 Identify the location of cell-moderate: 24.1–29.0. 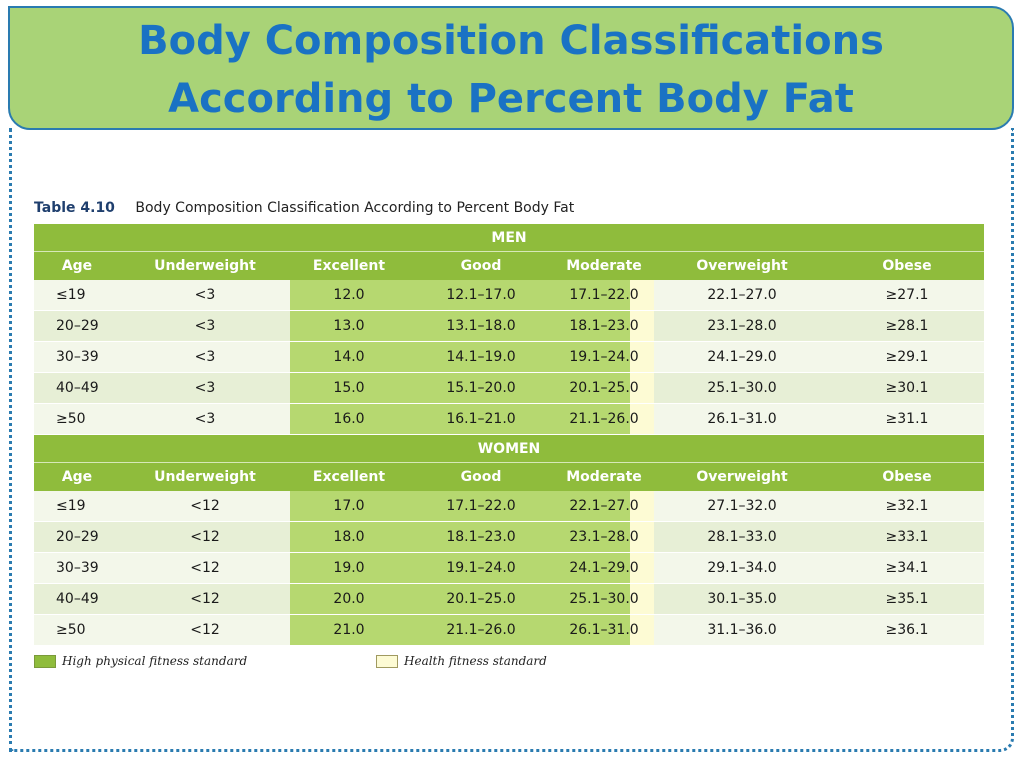
(604, 568).